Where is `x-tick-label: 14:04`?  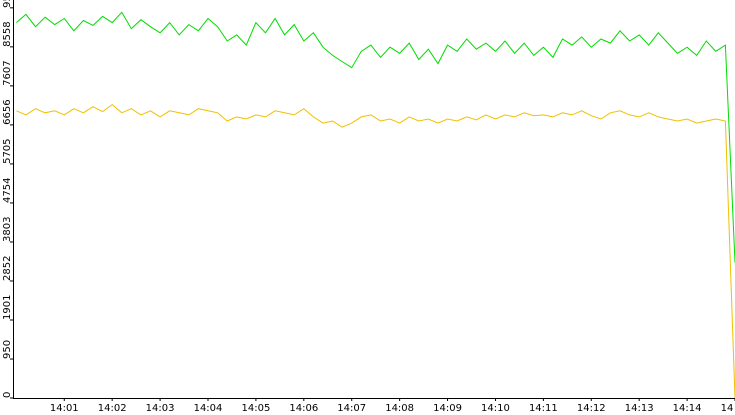 x-tick-label: 14:04 is located at coordinates (208, 408).